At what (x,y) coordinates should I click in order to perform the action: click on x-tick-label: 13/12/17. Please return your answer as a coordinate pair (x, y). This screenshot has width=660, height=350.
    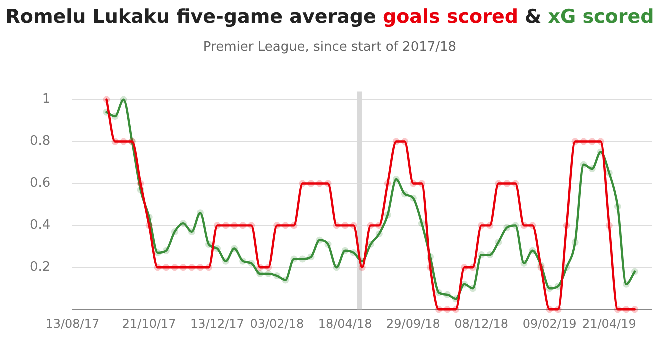
    Looking at the image, I should click on (217, 323).